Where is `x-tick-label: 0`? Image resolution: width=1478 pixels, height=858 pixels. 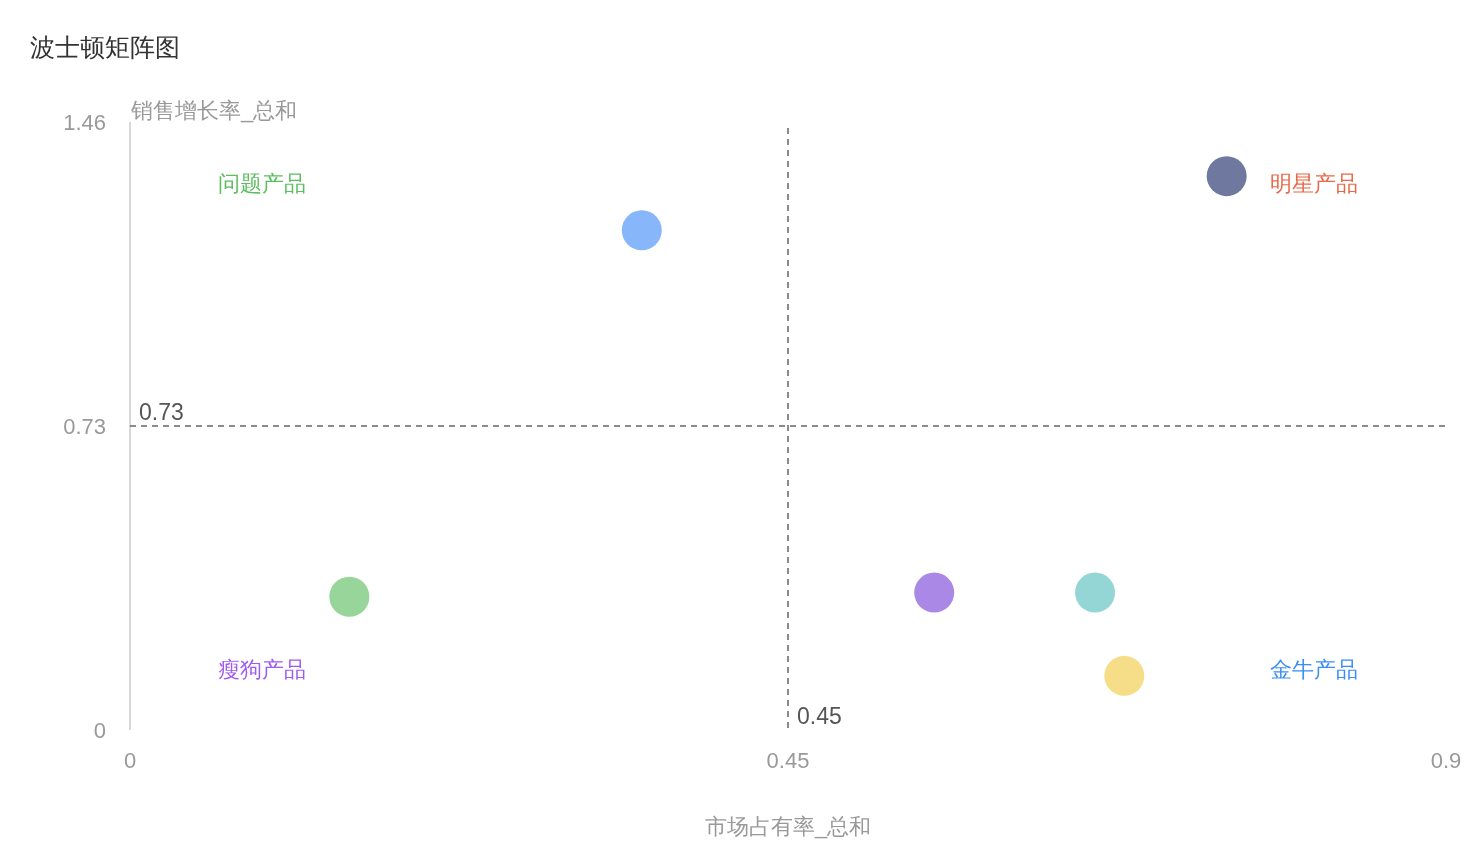 x-tick-label: 0 is located at coordinates (130, 760).